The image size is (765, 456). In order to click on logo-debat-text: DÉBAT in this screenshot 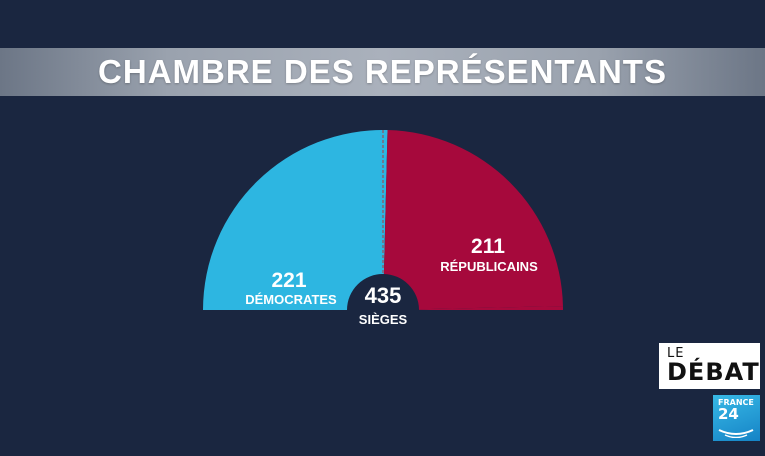, I will do `click(713, 372)`.